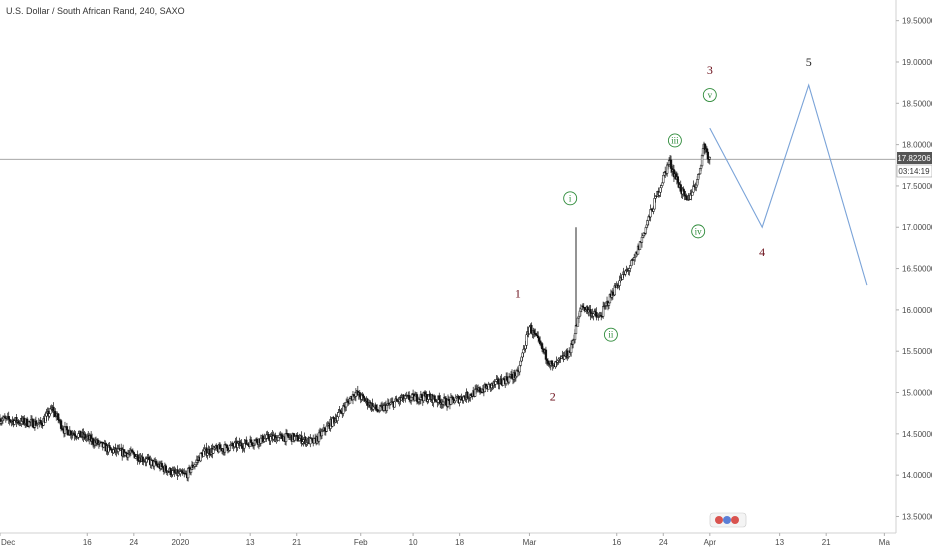 Image resolution: width=932 pixels, height=550 pixels. What do you see at coordinates (917, 310) in the screenshot?
I see `y-tick-label: 16.00000` at bounding box center [917, 310].